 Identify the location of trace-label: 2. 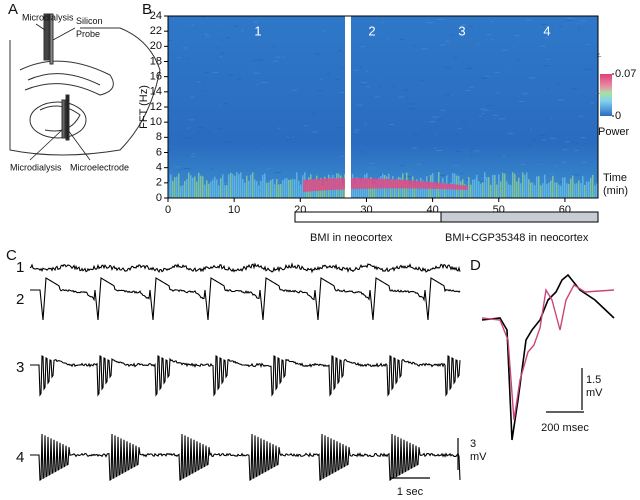
(20, 299).